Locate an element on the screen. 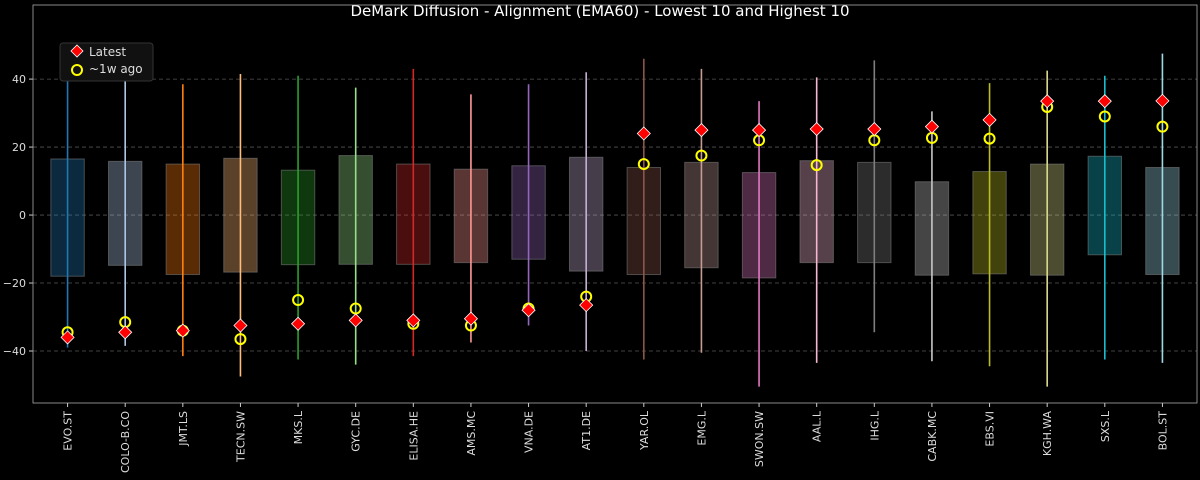  legend-circle-icon is located at coordinates (77, 70).